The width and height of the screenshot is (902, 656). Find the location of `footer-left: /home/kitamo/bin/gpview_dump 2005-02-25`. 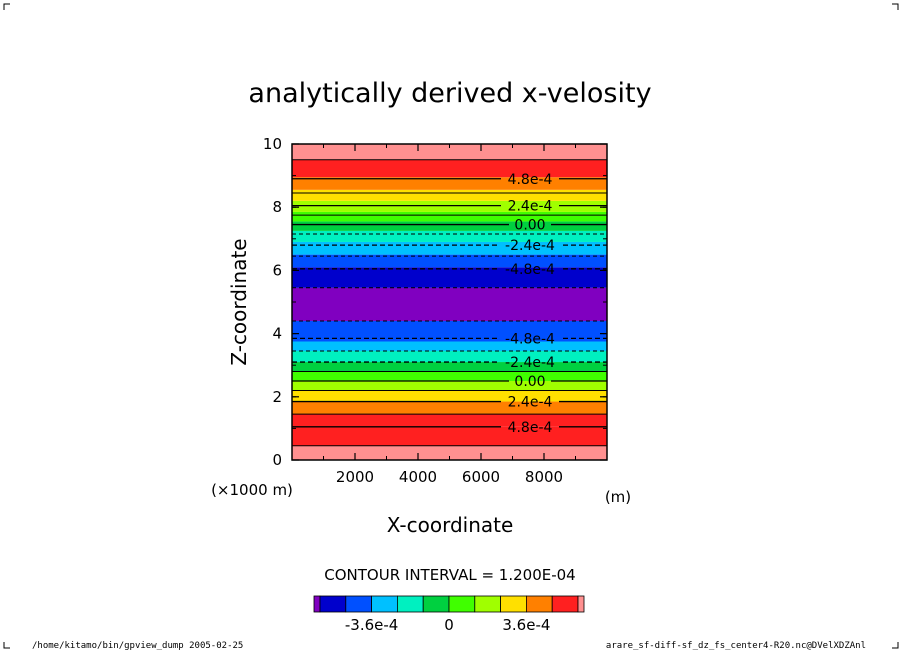

footer-left: /home/kitamo/bin/gpview_dump 2005-02-25 is located at coordinates (137, 646).